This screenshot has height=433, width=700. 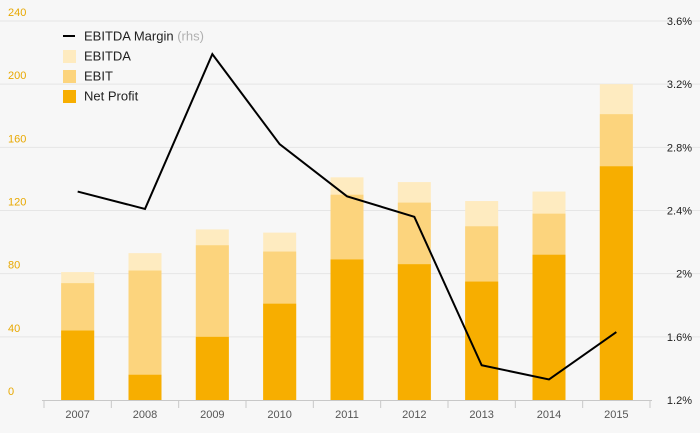 I want to click on legend-label: EBITDA, so click(x=107, y=56).